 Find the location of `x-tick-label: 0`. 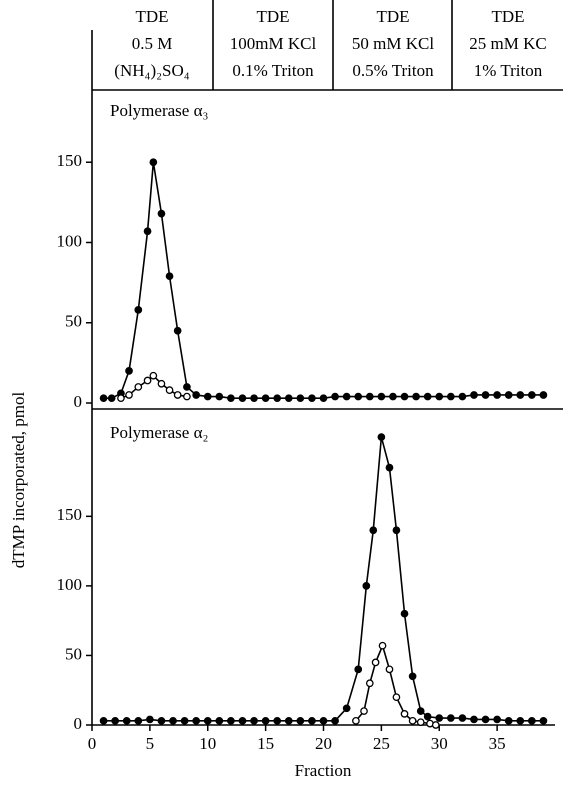

x-tick-label: 0 is located at coordinates (92, 743).